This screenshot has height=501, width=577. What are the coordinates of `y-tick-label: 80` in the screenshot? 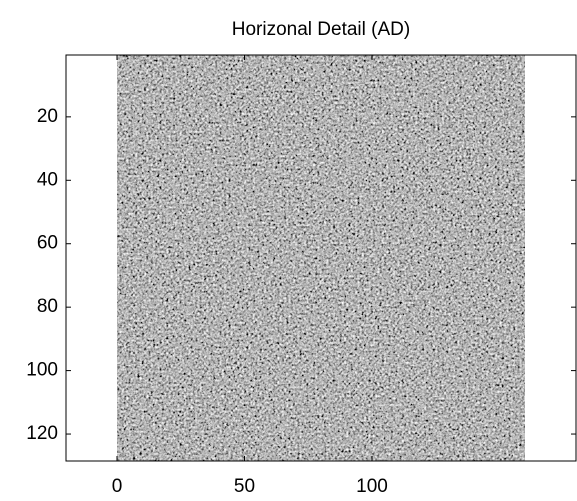 It's located at (47, 306).